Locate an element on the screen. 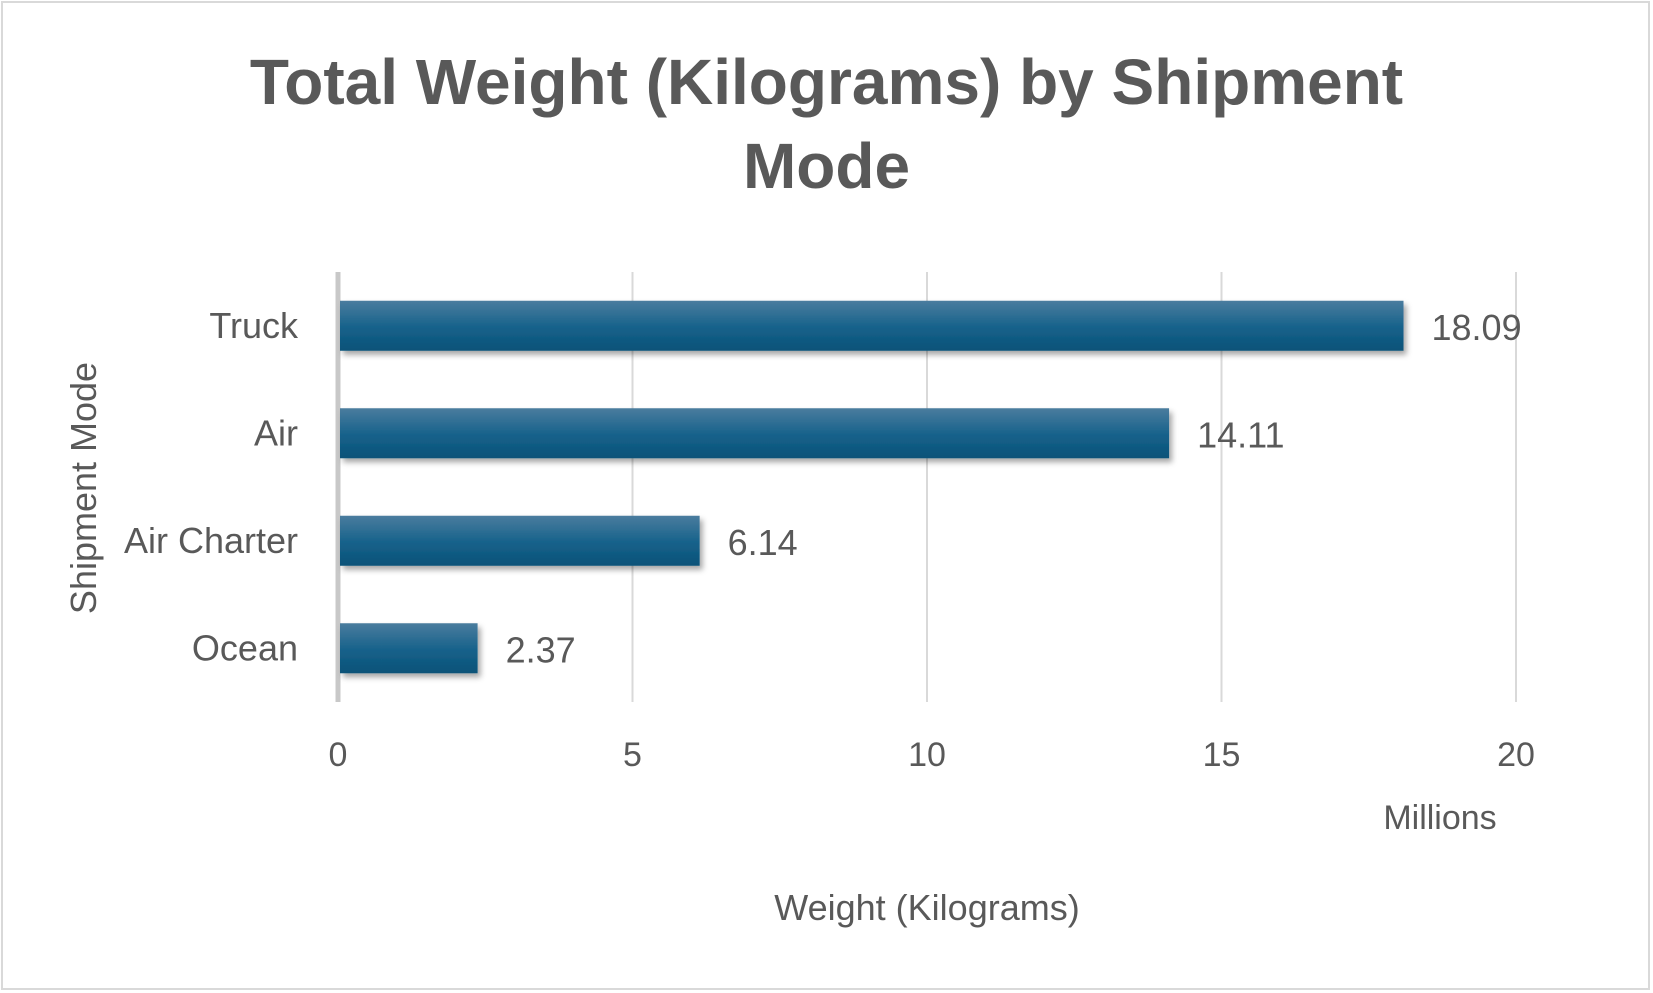  chart-title-line-1: Total Weight (Kilograms) by Shipment is located at coordinates (826, 82).